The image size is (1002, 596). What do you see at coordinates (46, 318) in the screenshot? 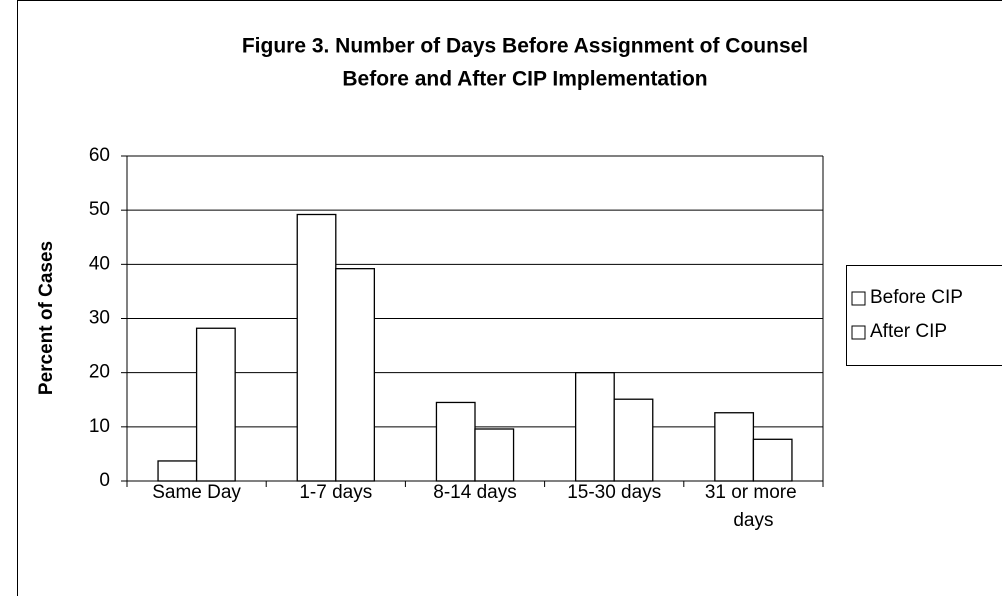
I see `y-axis-label: Percent of Cases` at bounding box center [46, 318].